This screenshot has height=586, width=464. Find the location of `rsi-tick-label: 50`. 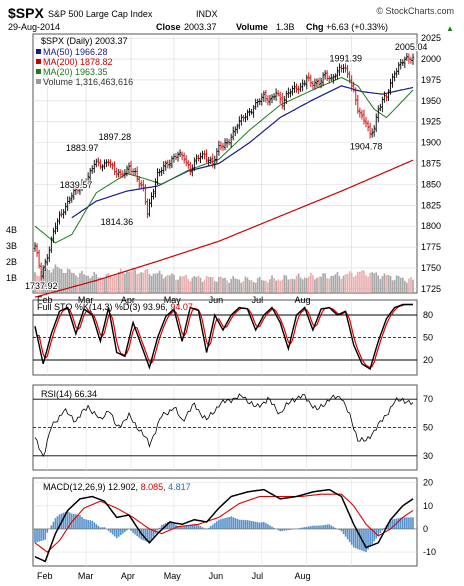

rsi-tick-label: 50 is located at coordinates (428, 428).